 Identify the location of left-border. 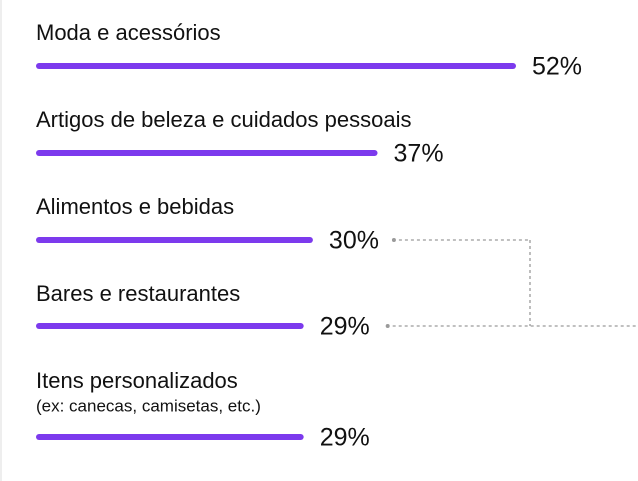
(1, 240).